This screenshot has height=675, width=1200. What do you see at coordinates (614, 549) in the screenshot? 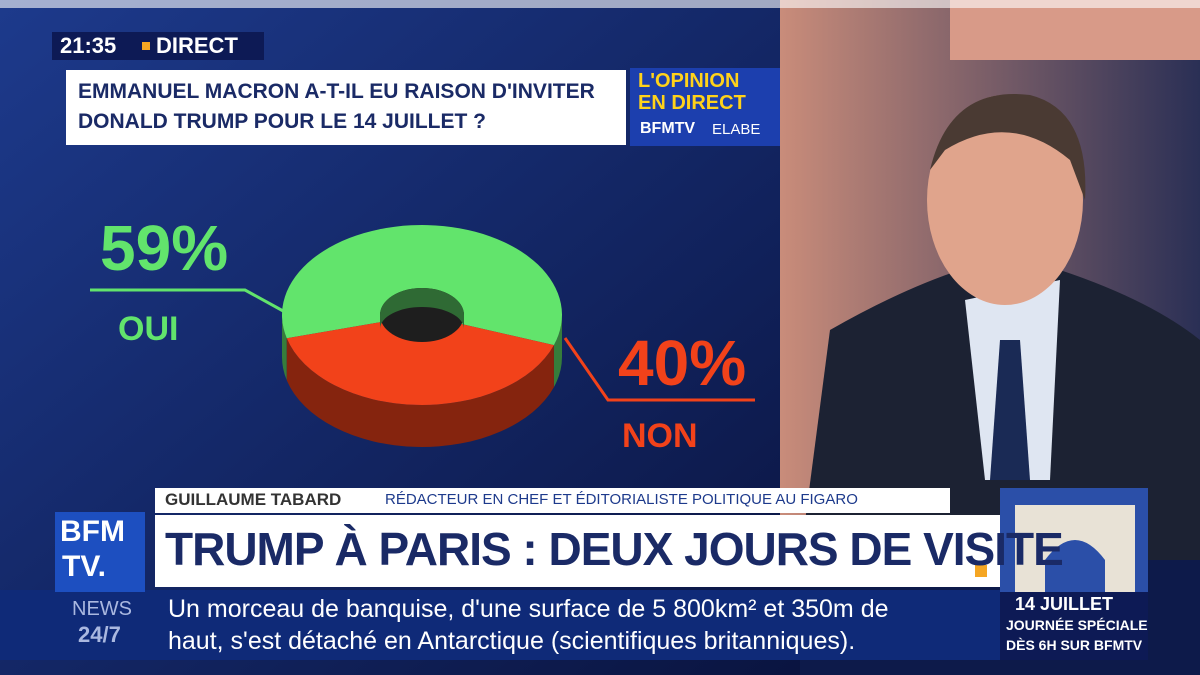
I see `headline: TRUMP À PARIS : DEUX JOURS DE VISITE` at bounding box center [614, 549].